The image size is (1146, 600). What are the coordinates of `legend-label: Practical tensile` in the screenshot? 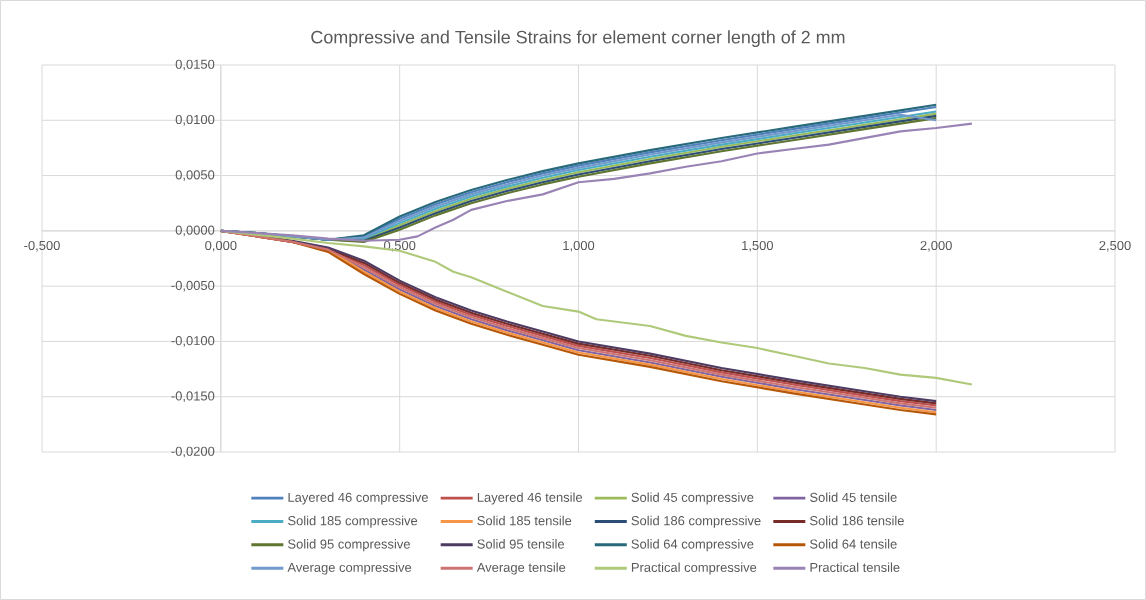 It's located at (855, 567).